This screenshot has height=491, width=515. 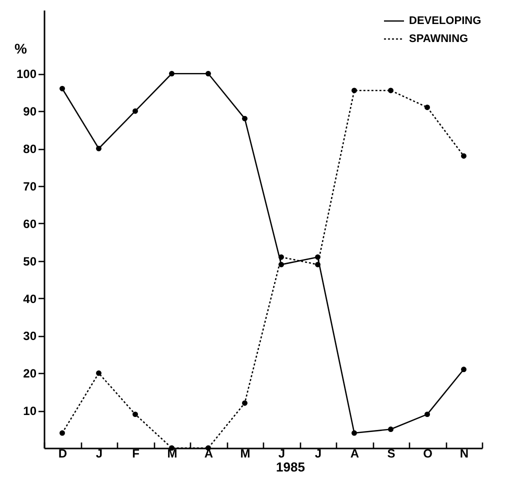 What do you see at coordinates (21, 48) in the screenshot?
I see `y-axis-title: %` at bounding box center [21, 48].